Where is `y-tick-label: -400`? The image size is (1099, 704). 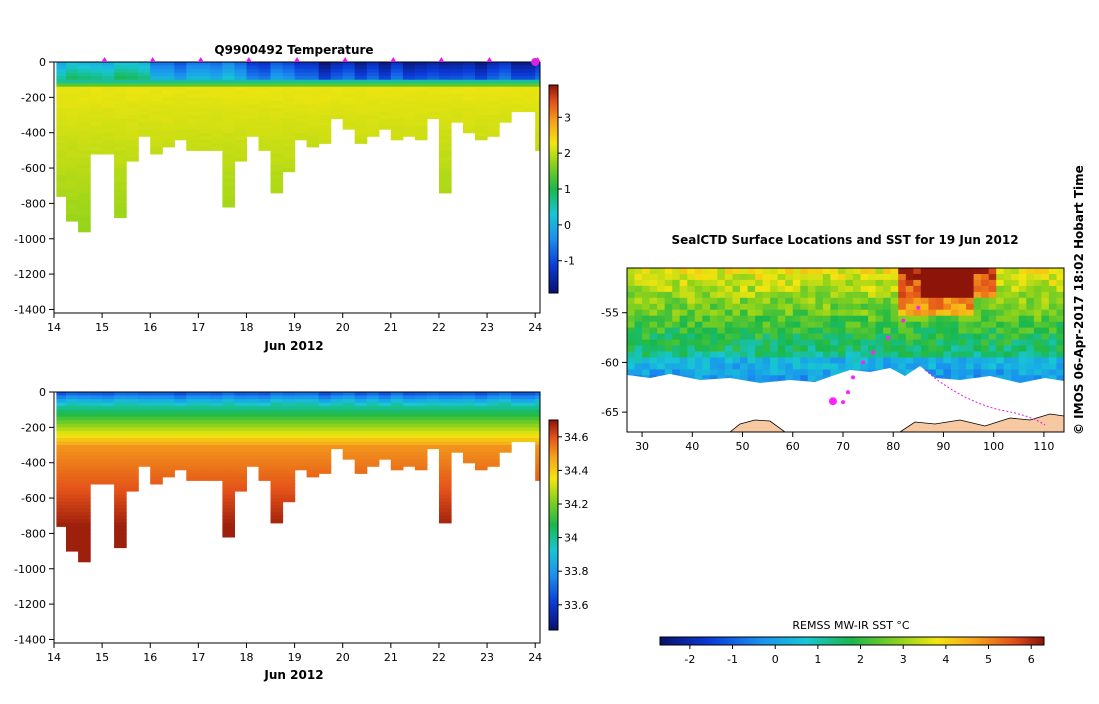 y-tick-label: -400 is located at coordinates (33, 133).